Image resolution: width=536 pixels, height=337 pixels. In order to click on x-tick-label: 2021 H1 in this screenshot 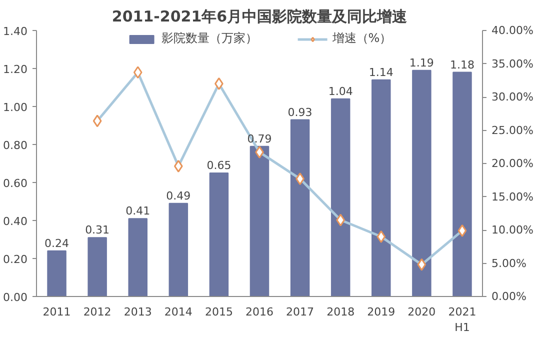, I will do `click(462, 320)`.